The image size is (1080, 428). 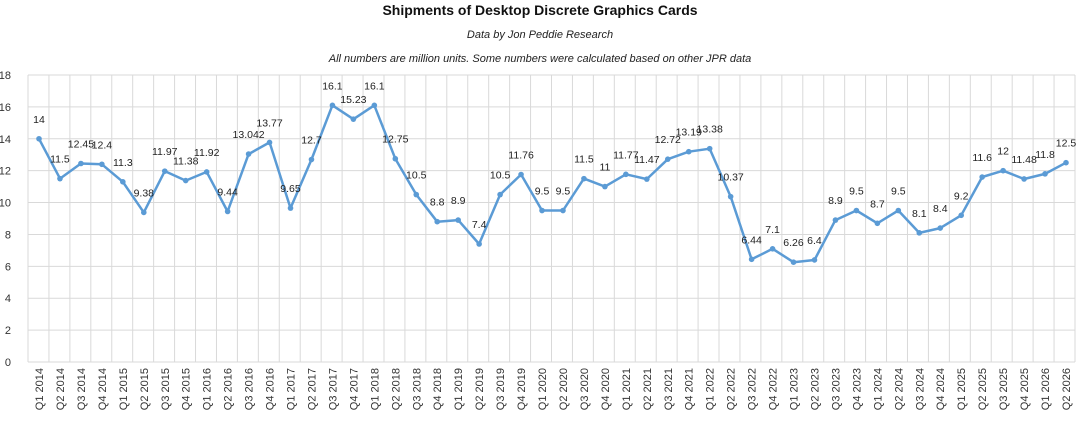 What do you see at coordinates (5, 140) in the screenshot?
I see `y-tick-label: 14` at bounding box center [5, 140].